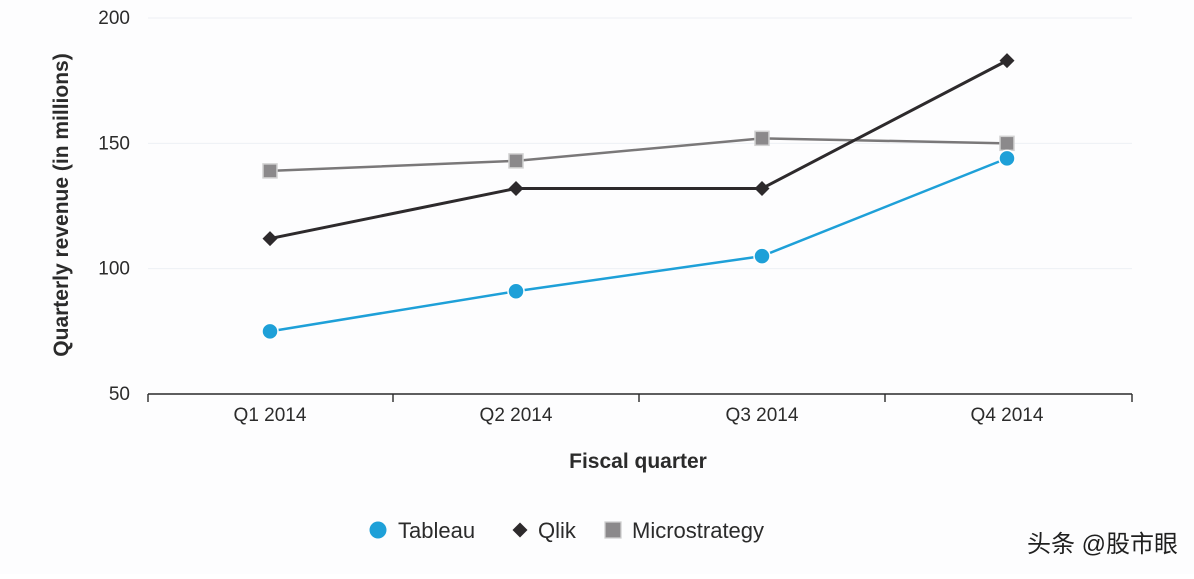  I want to click on legend: Tableau Qlik Microstrategy, so click(566, 530).